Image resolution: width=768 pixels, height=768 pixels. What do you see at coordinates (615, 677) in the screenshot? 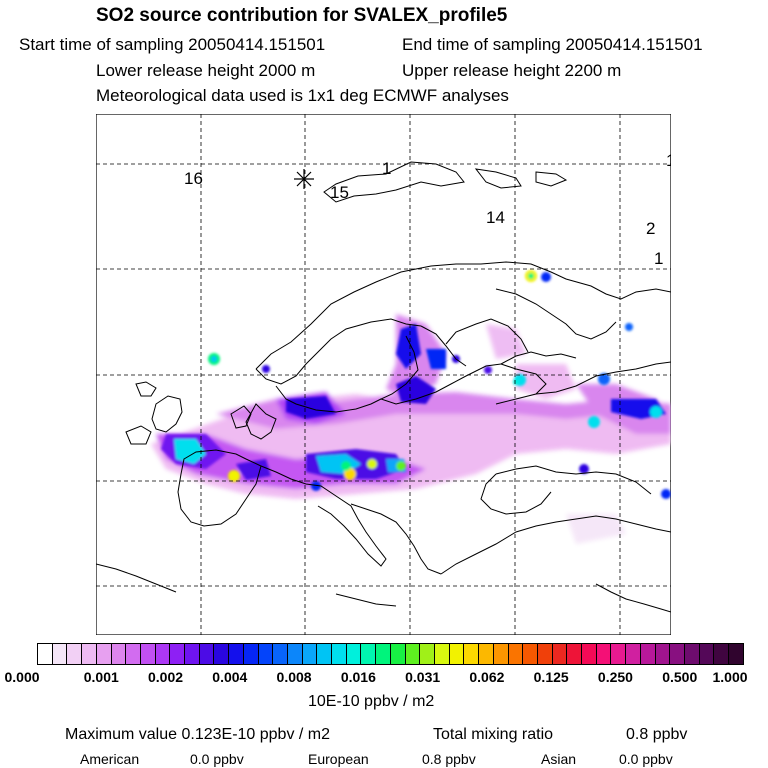
I see `colorbar-tick-label: 0.250` at bounding box center [615, 677].